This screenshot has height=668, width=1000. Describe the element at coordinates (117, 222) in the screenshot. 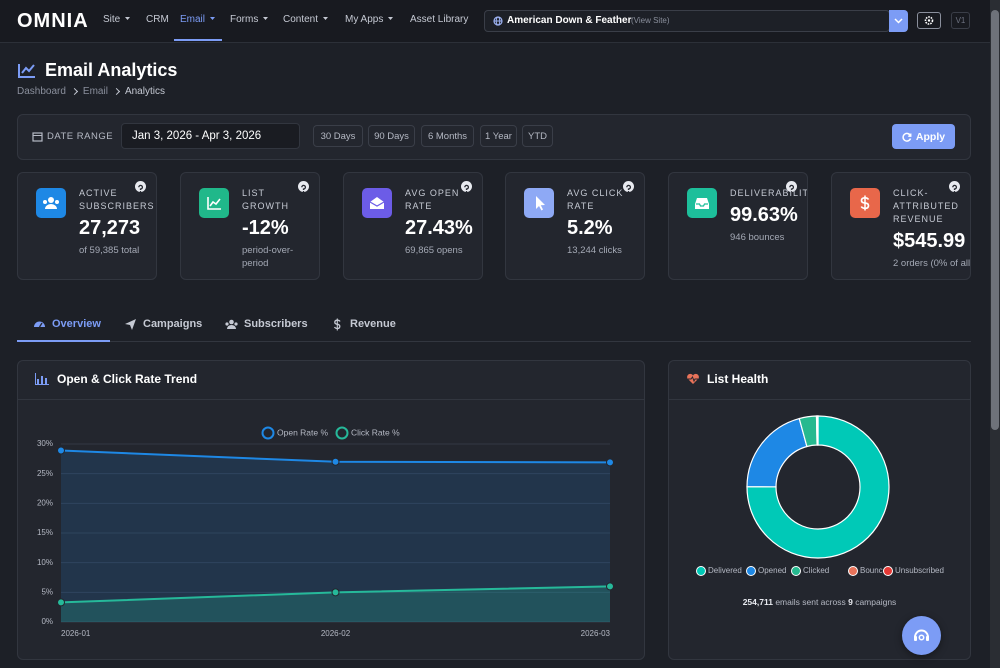

I see `kpi-body: ACTIVE SUBSCRIBERS 27,273 of 59,385 total` at that location.